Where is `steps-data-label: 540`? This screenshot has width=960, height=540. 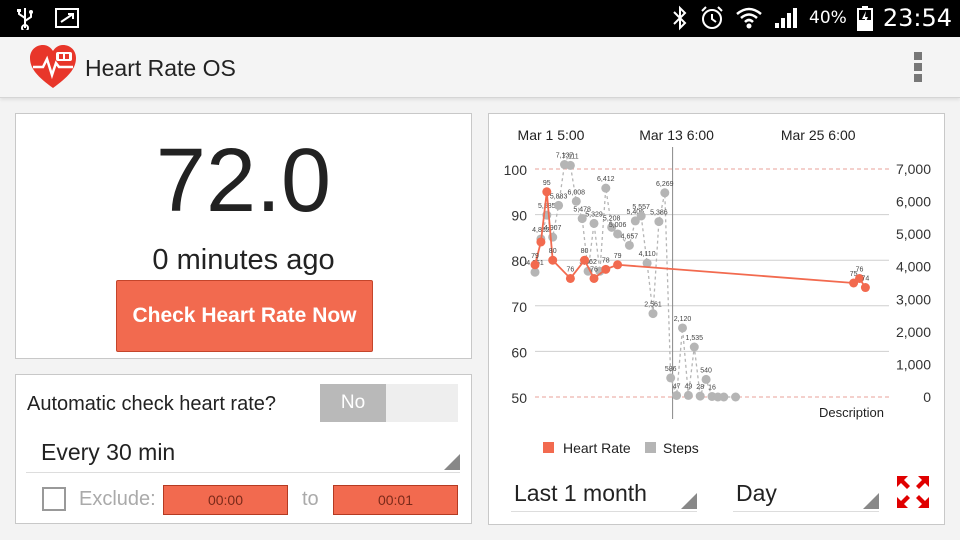
steps-data-label: 540 is located at coordinates (706, 370).